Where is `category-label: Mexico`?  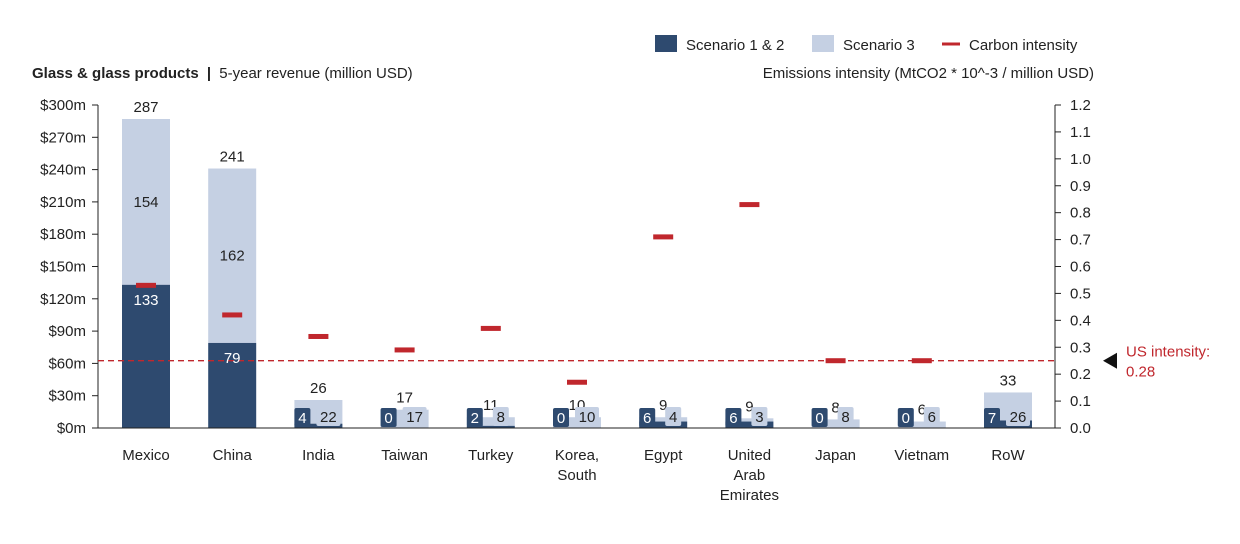 category-label: Mexico is located at coordinates (146, 455).